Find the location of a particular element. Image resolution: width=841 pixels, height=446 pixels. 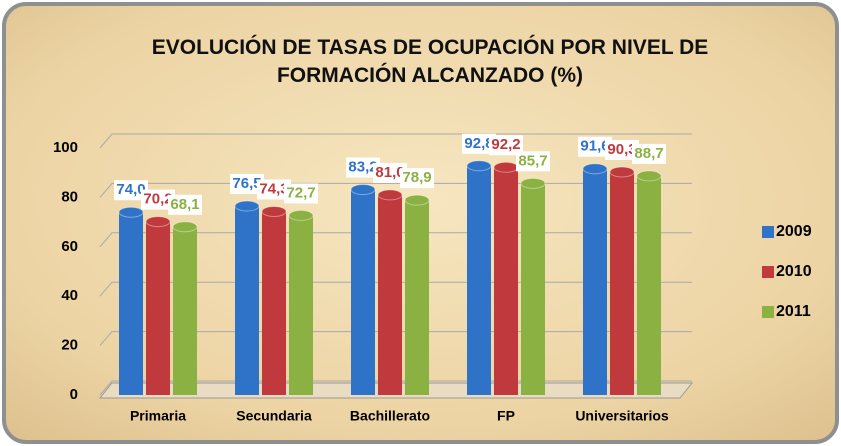

x-tick-label: Secundaria is located at coordinates (274, 416).